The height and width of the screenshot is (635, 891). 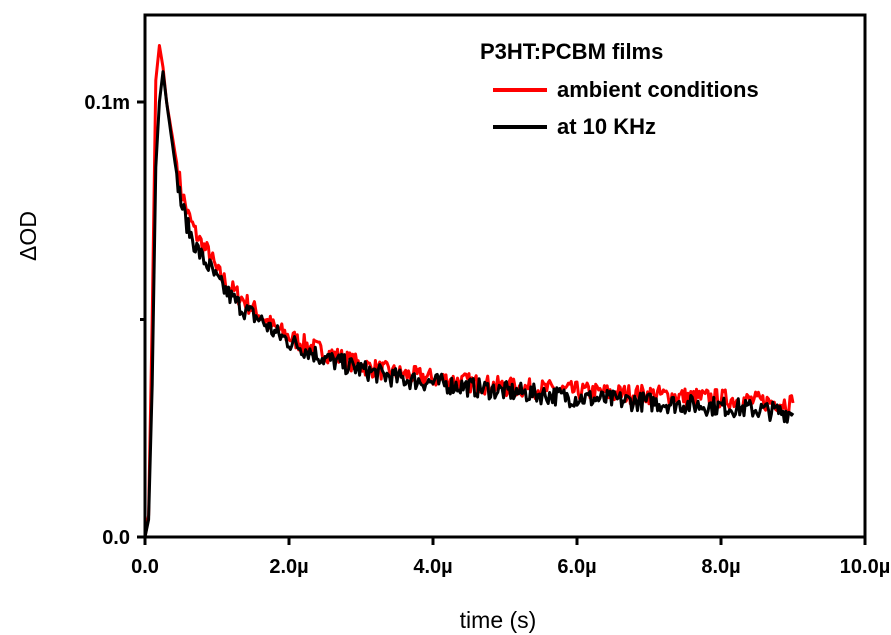 I want to click on legend-title: P3HT:PCBM films, so click(x=571, y=51).